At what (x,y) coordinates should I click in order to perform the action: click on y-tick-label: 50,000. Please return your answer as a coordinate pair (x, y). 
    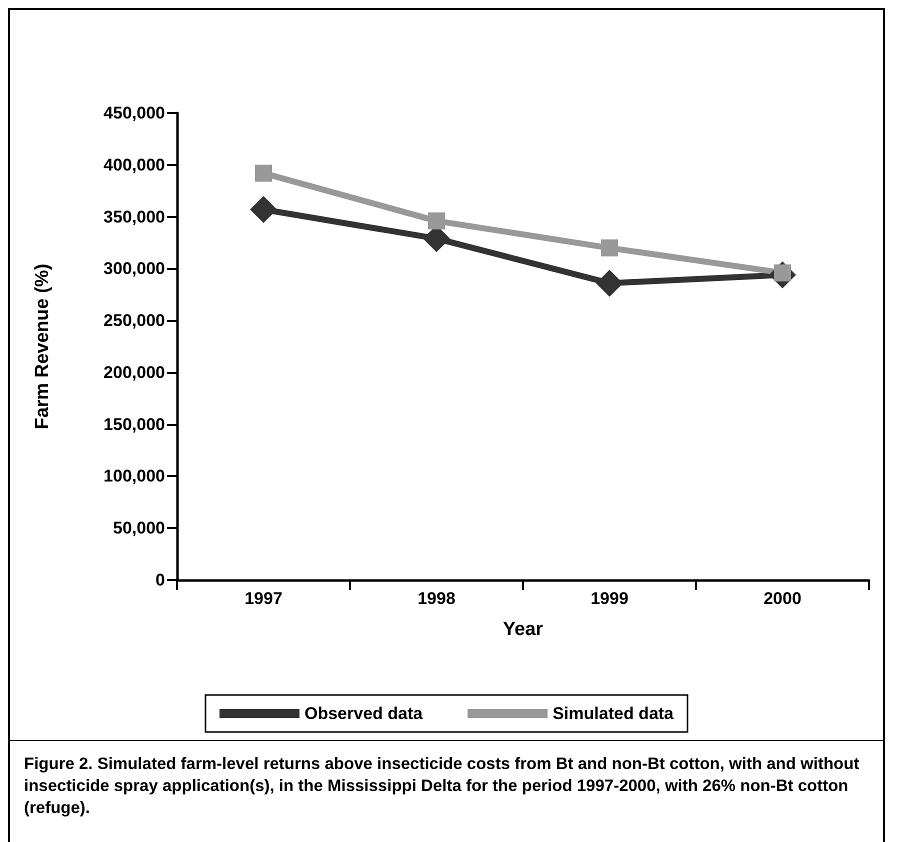
    Looking at the image, I should click on (139, 528).